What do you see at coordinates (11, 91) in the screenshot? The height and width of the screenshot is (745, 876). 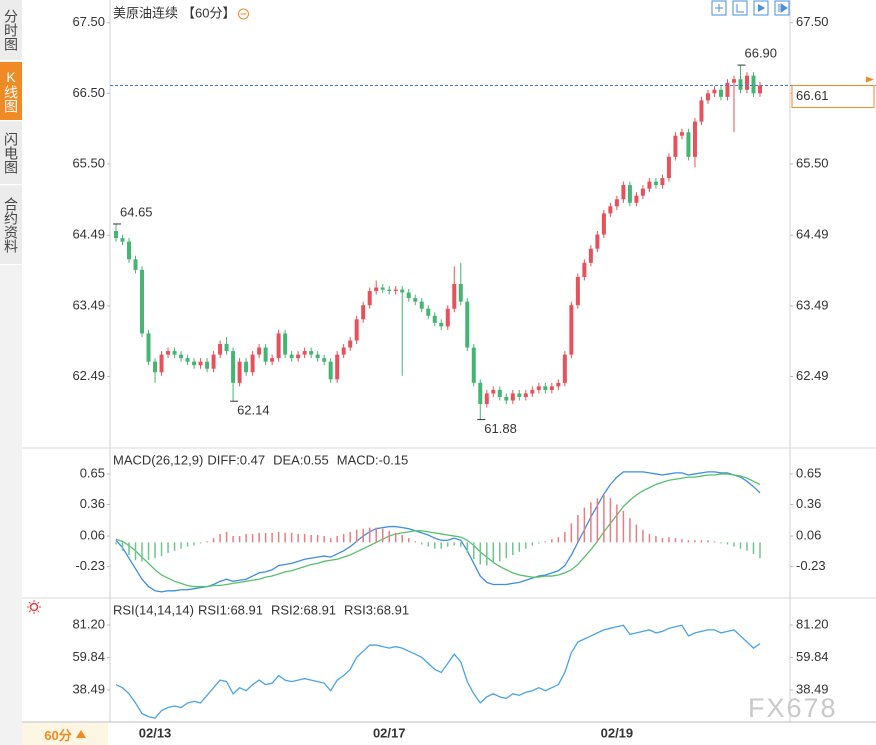 I see `sidebar-tab: K线图` at bounding box center [11, 91].